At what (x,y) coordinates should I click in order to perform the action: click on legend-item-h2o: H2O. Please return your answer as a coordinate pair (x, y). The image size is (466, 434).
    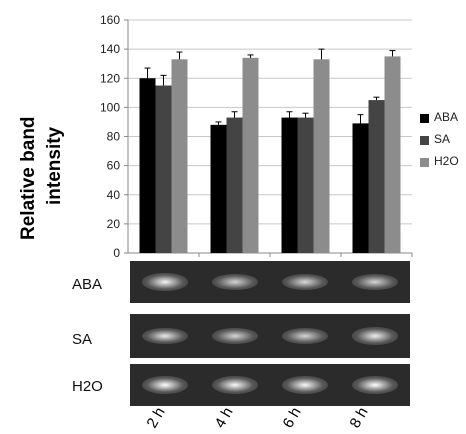
    Looking at the image, I should click on (443, 165).